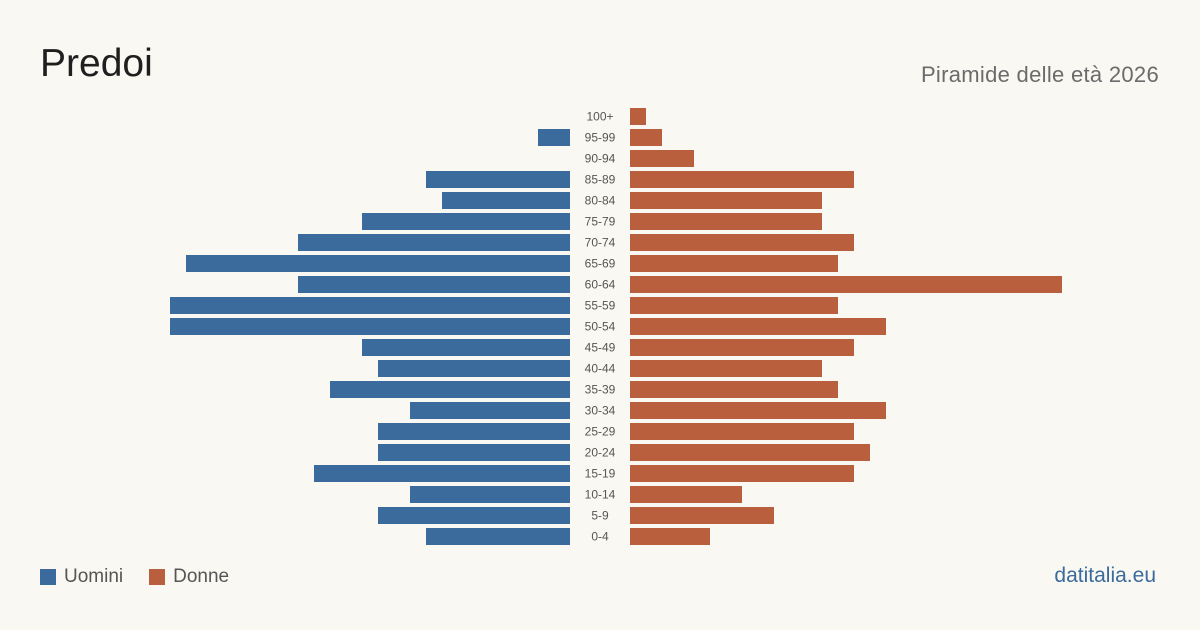 The image size is (1200, 630). I want to click on age-group-label: 50-54, so click(600, 327).